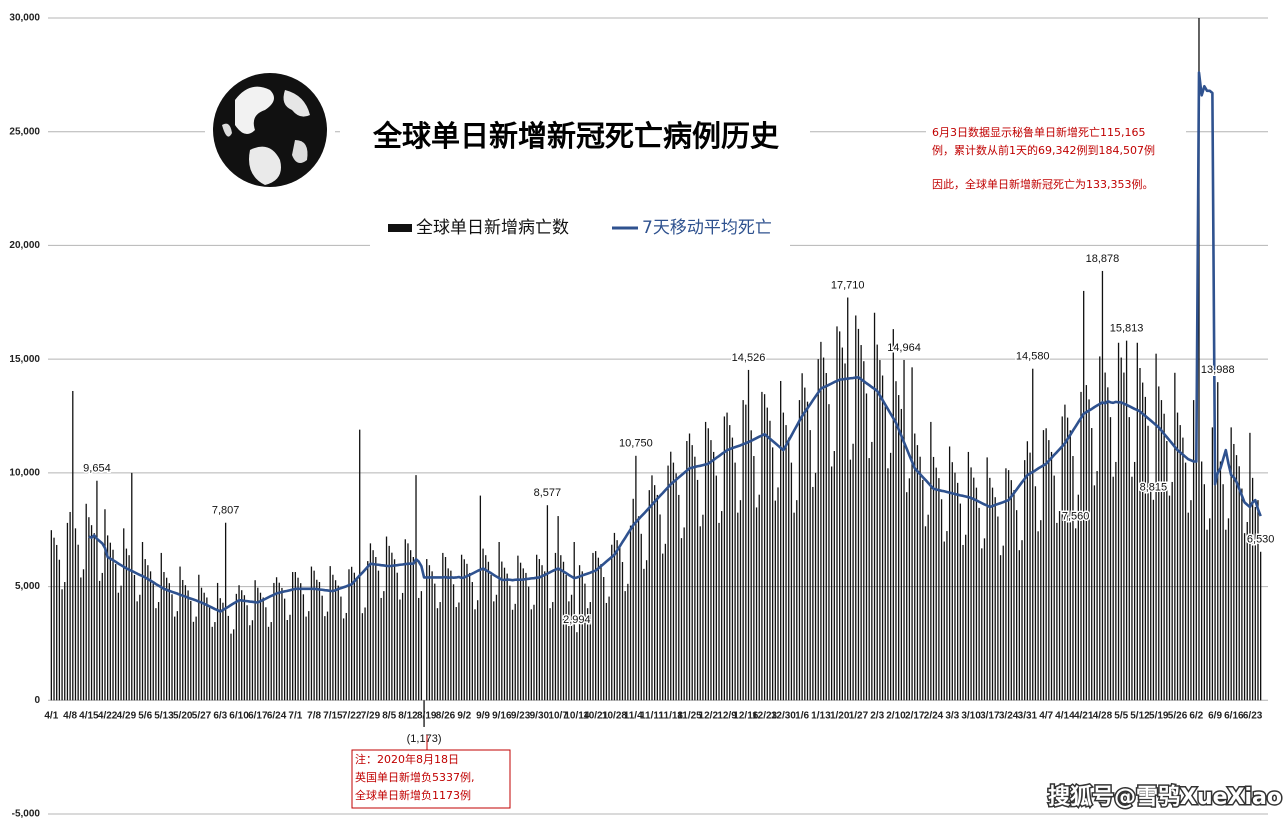 This screenshot has width=1288, height=825. Describe the element at coordinates (577, 620) in the screenshot. I see `data-label: 2,994` at that location.